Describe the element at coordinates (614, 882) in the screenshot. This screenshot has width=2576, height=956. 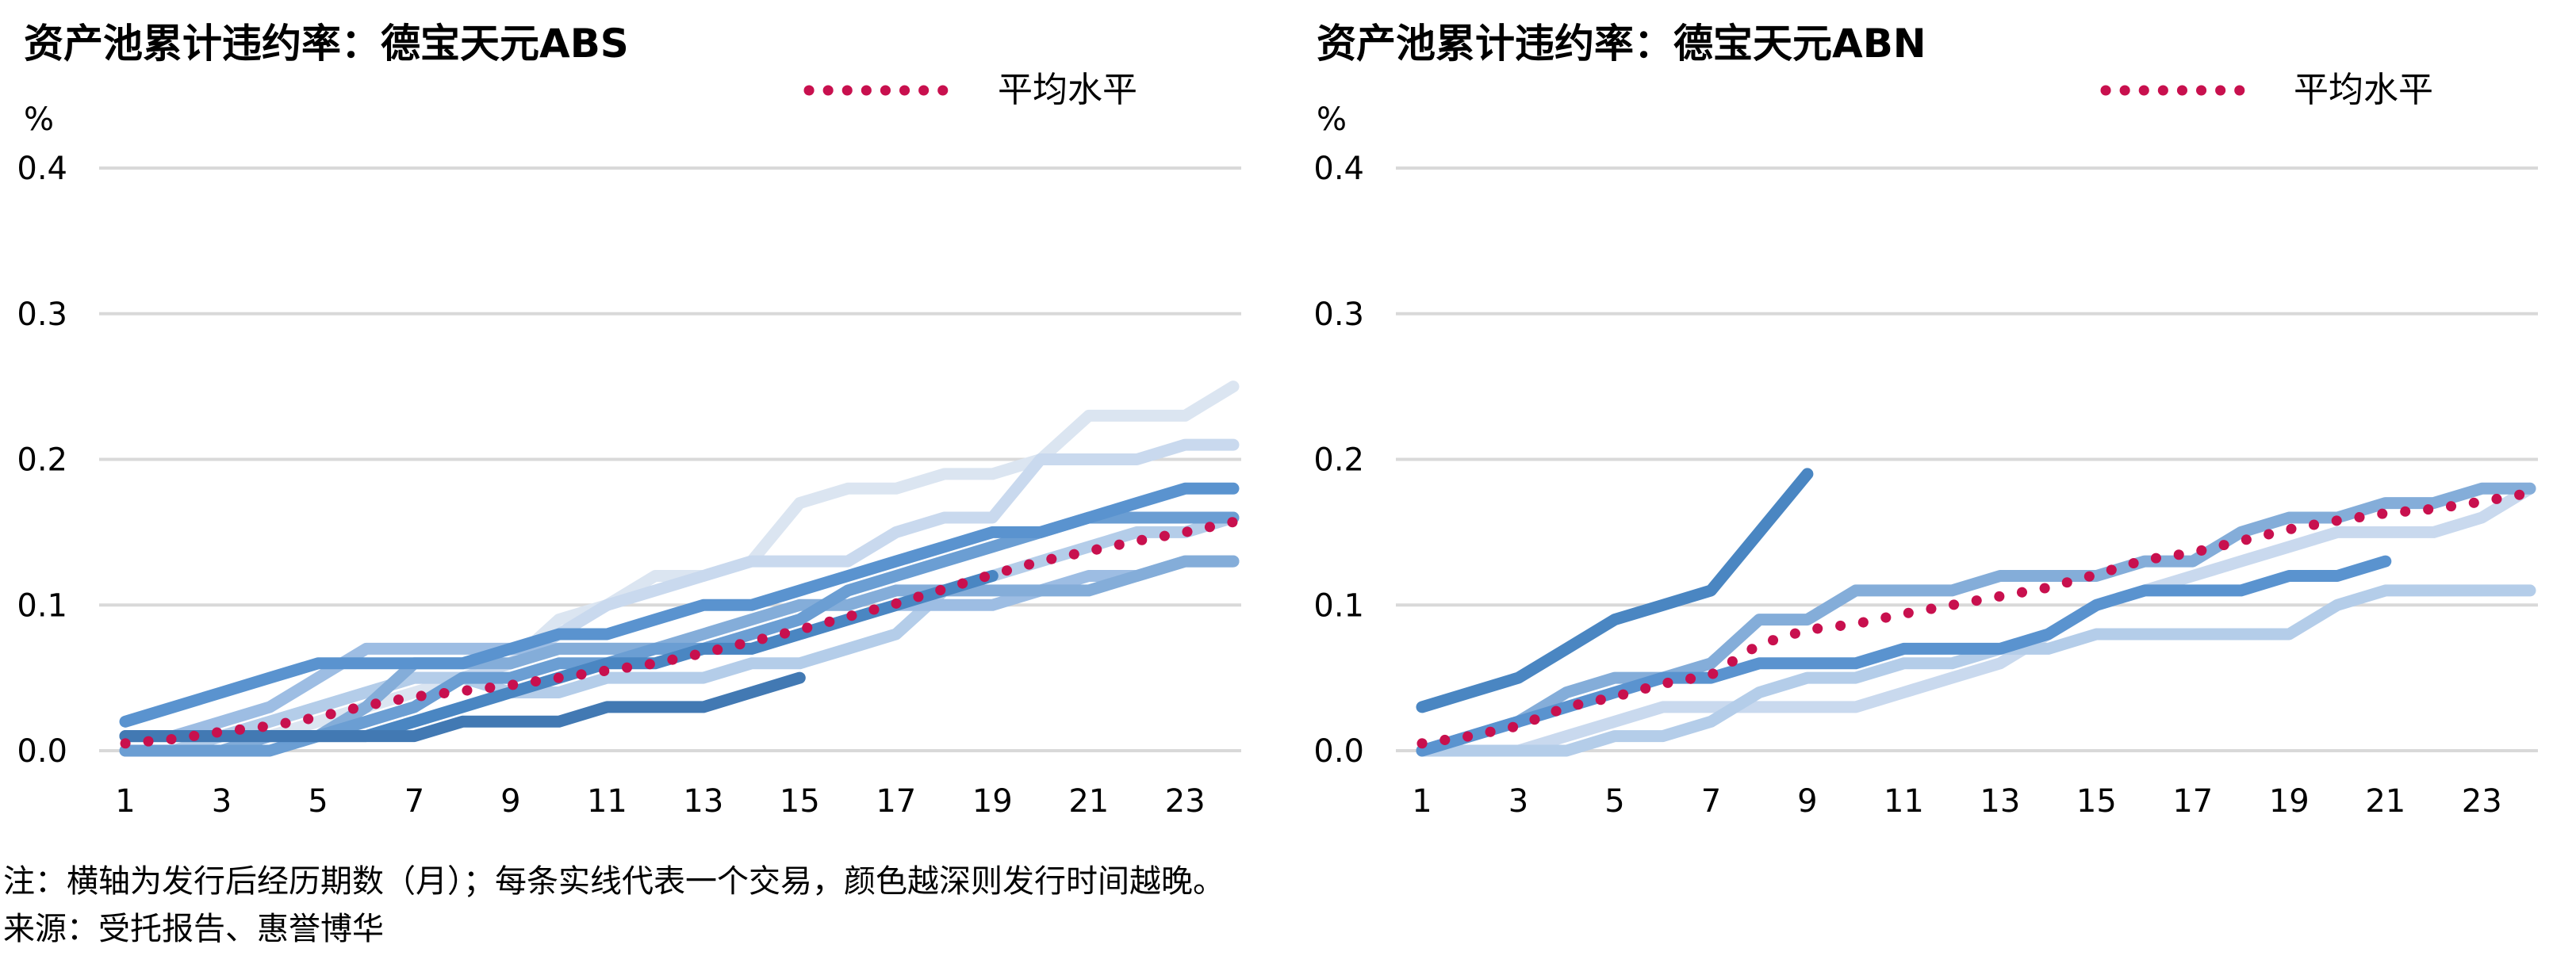
I see `footnote-note: 注：横轴为发行后经历期数（月）；每条实线代表一个交易，颜色越深则发行时间越晚。` at that location.